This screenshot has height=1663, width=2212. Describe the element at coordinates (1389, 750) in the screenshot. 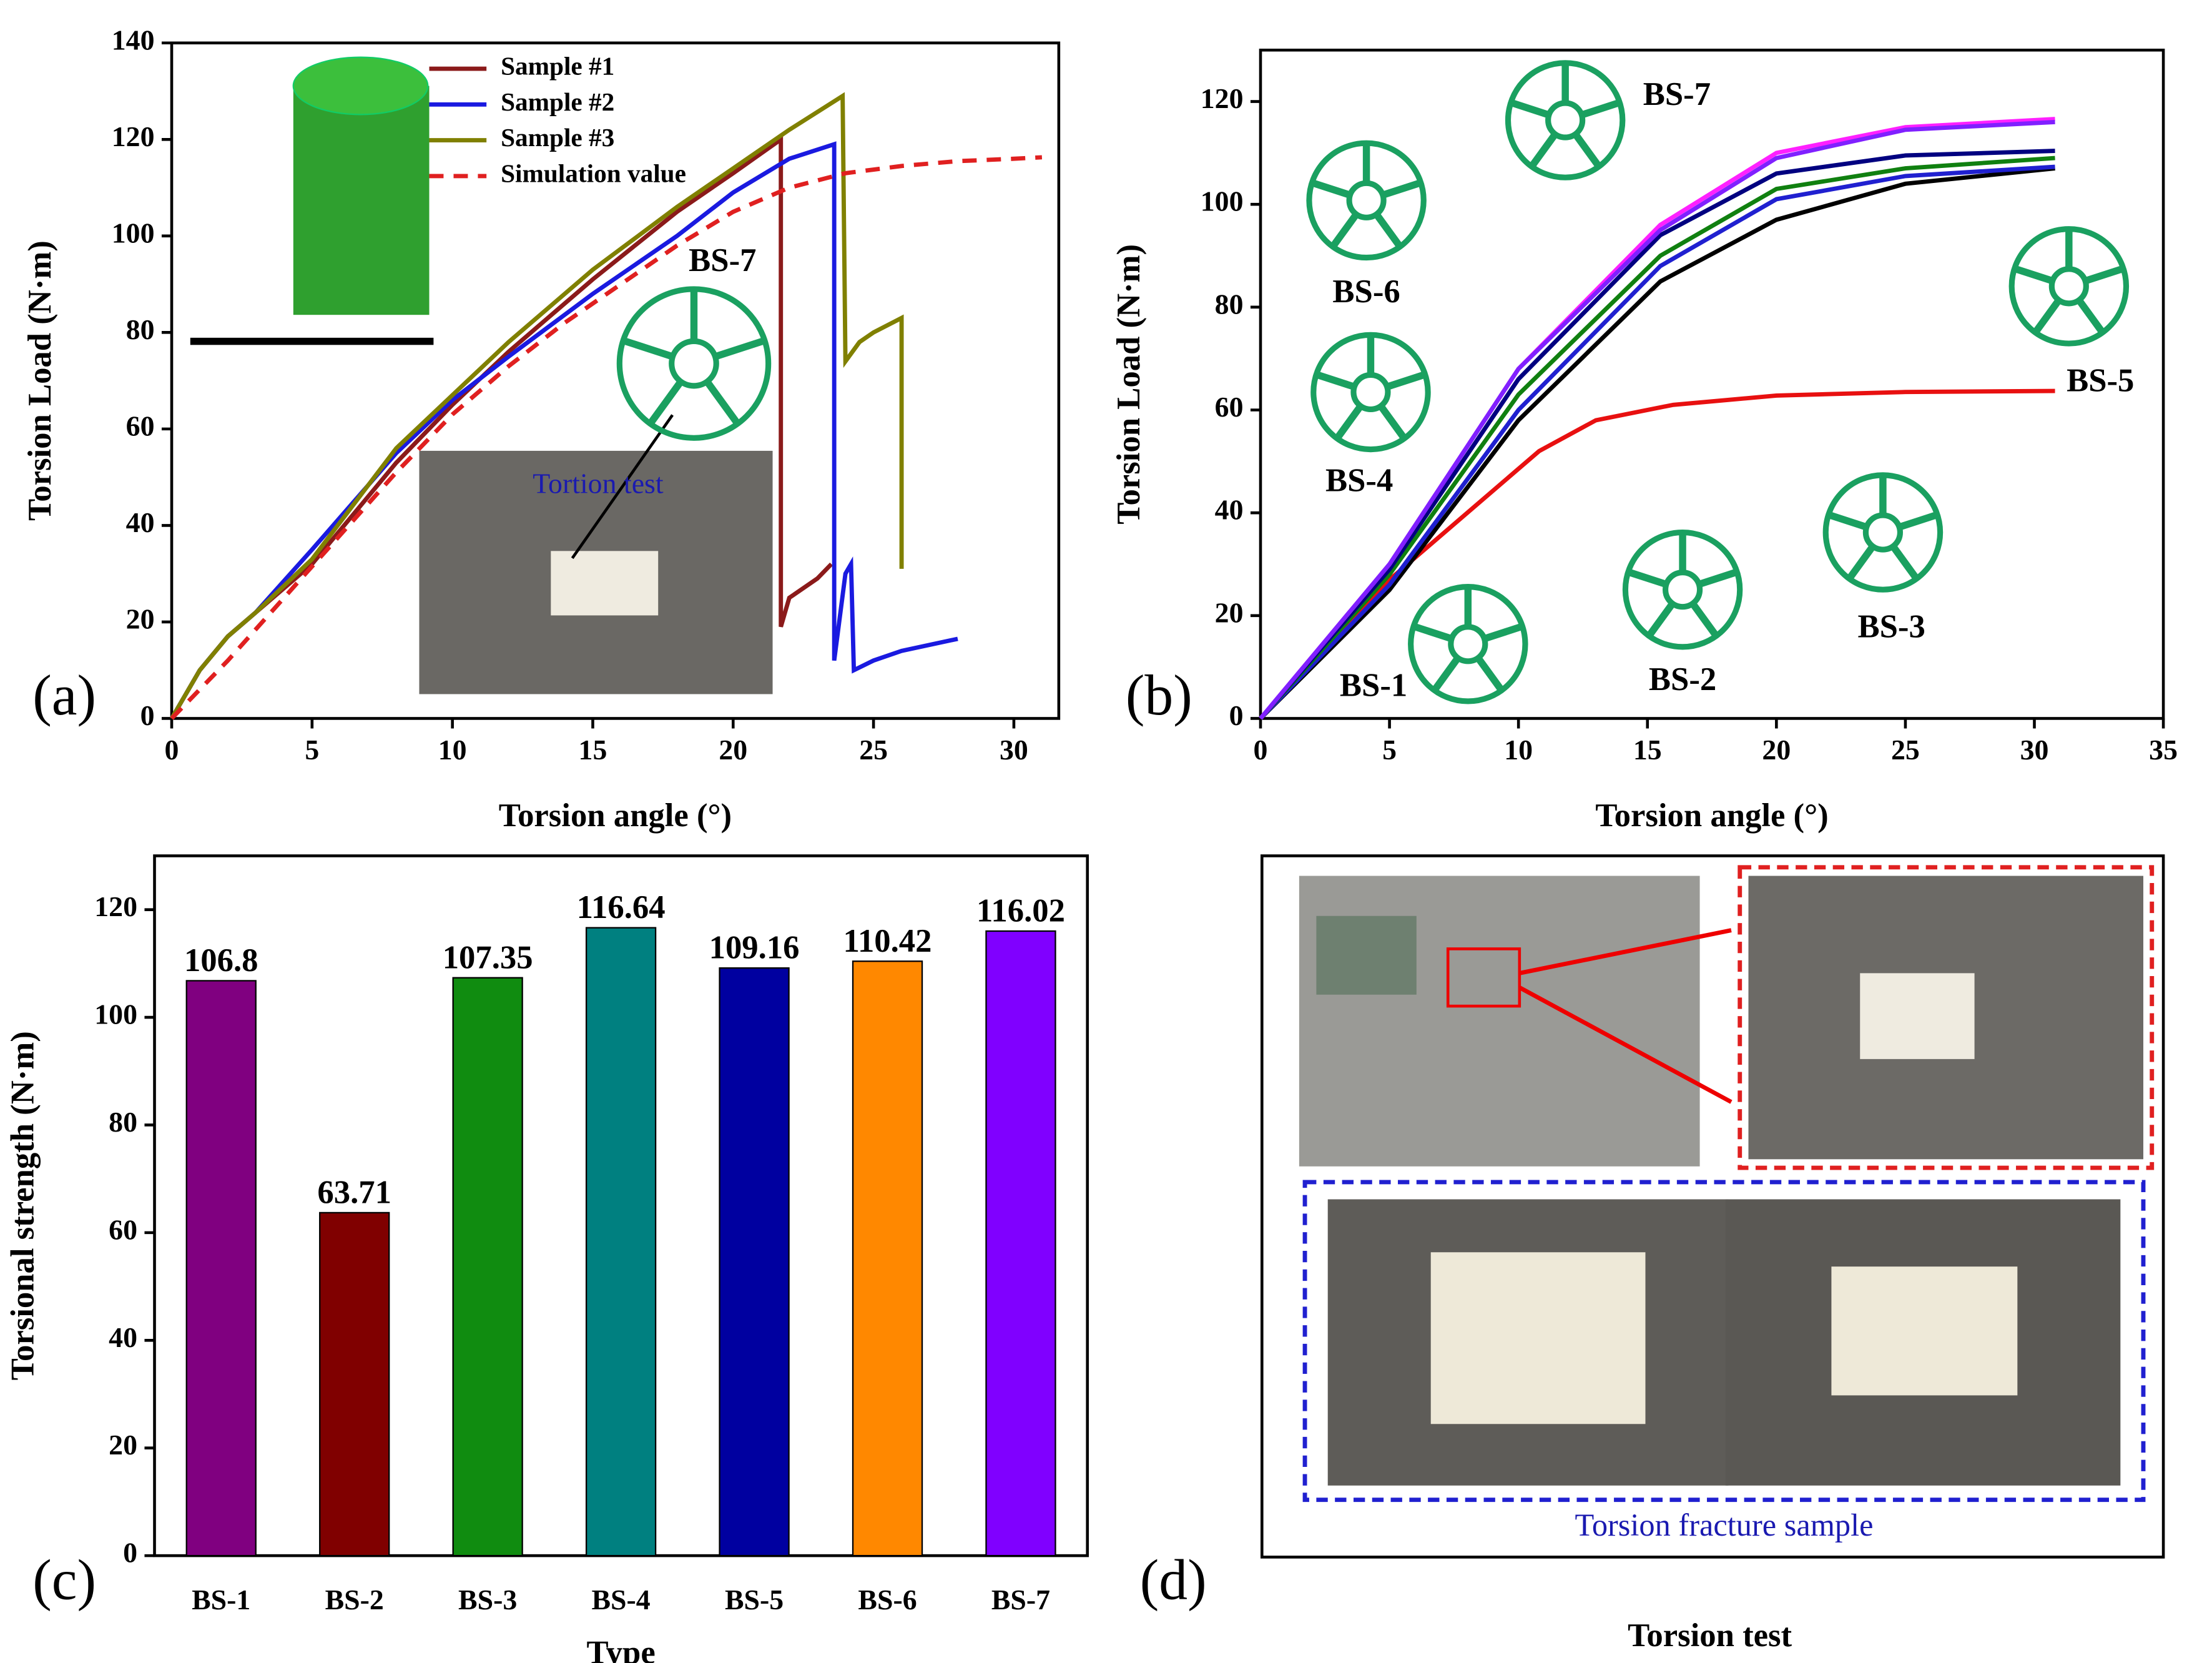

I see `x-tick-label: 5` at that location.